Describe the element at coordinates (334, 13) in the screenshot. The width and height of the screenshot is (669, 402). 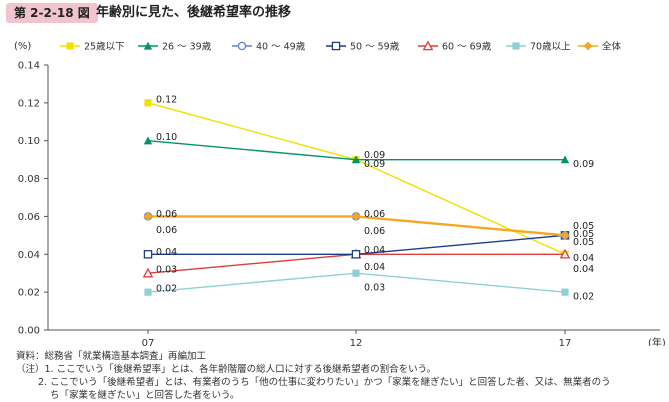
I see `figure-header: 第 2-2-18 図 年齢別に見た、後継希望率の推移` at that location.